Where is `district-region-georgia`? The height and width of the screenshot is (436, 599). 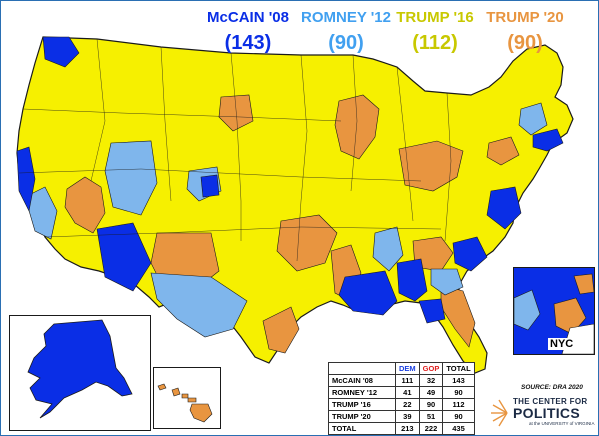
district-region-georgia is located at coordinates (432, 311).